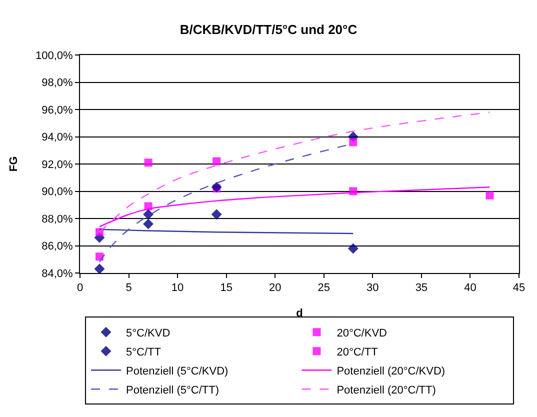 Image resolution: width=537 pixels, height=417 pixels. What do you see at coordinates (386, 390) in the screenshot?
I see `legend-label: Potenziell (20°C/TT)` at bounding box center [386, 390].